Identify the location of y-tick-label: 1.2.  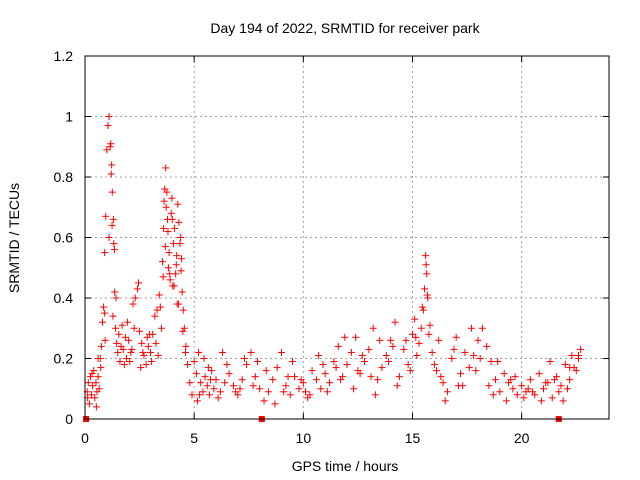
(64, 56).